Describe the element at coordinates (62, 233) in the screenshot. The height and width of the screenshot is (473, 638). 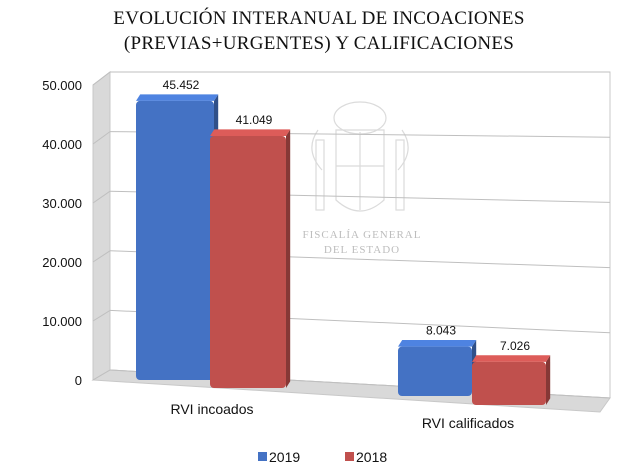
I see `y-axis-tick-labels: 0 10.000 20.000 30.000 40.000 50.000` at that location.